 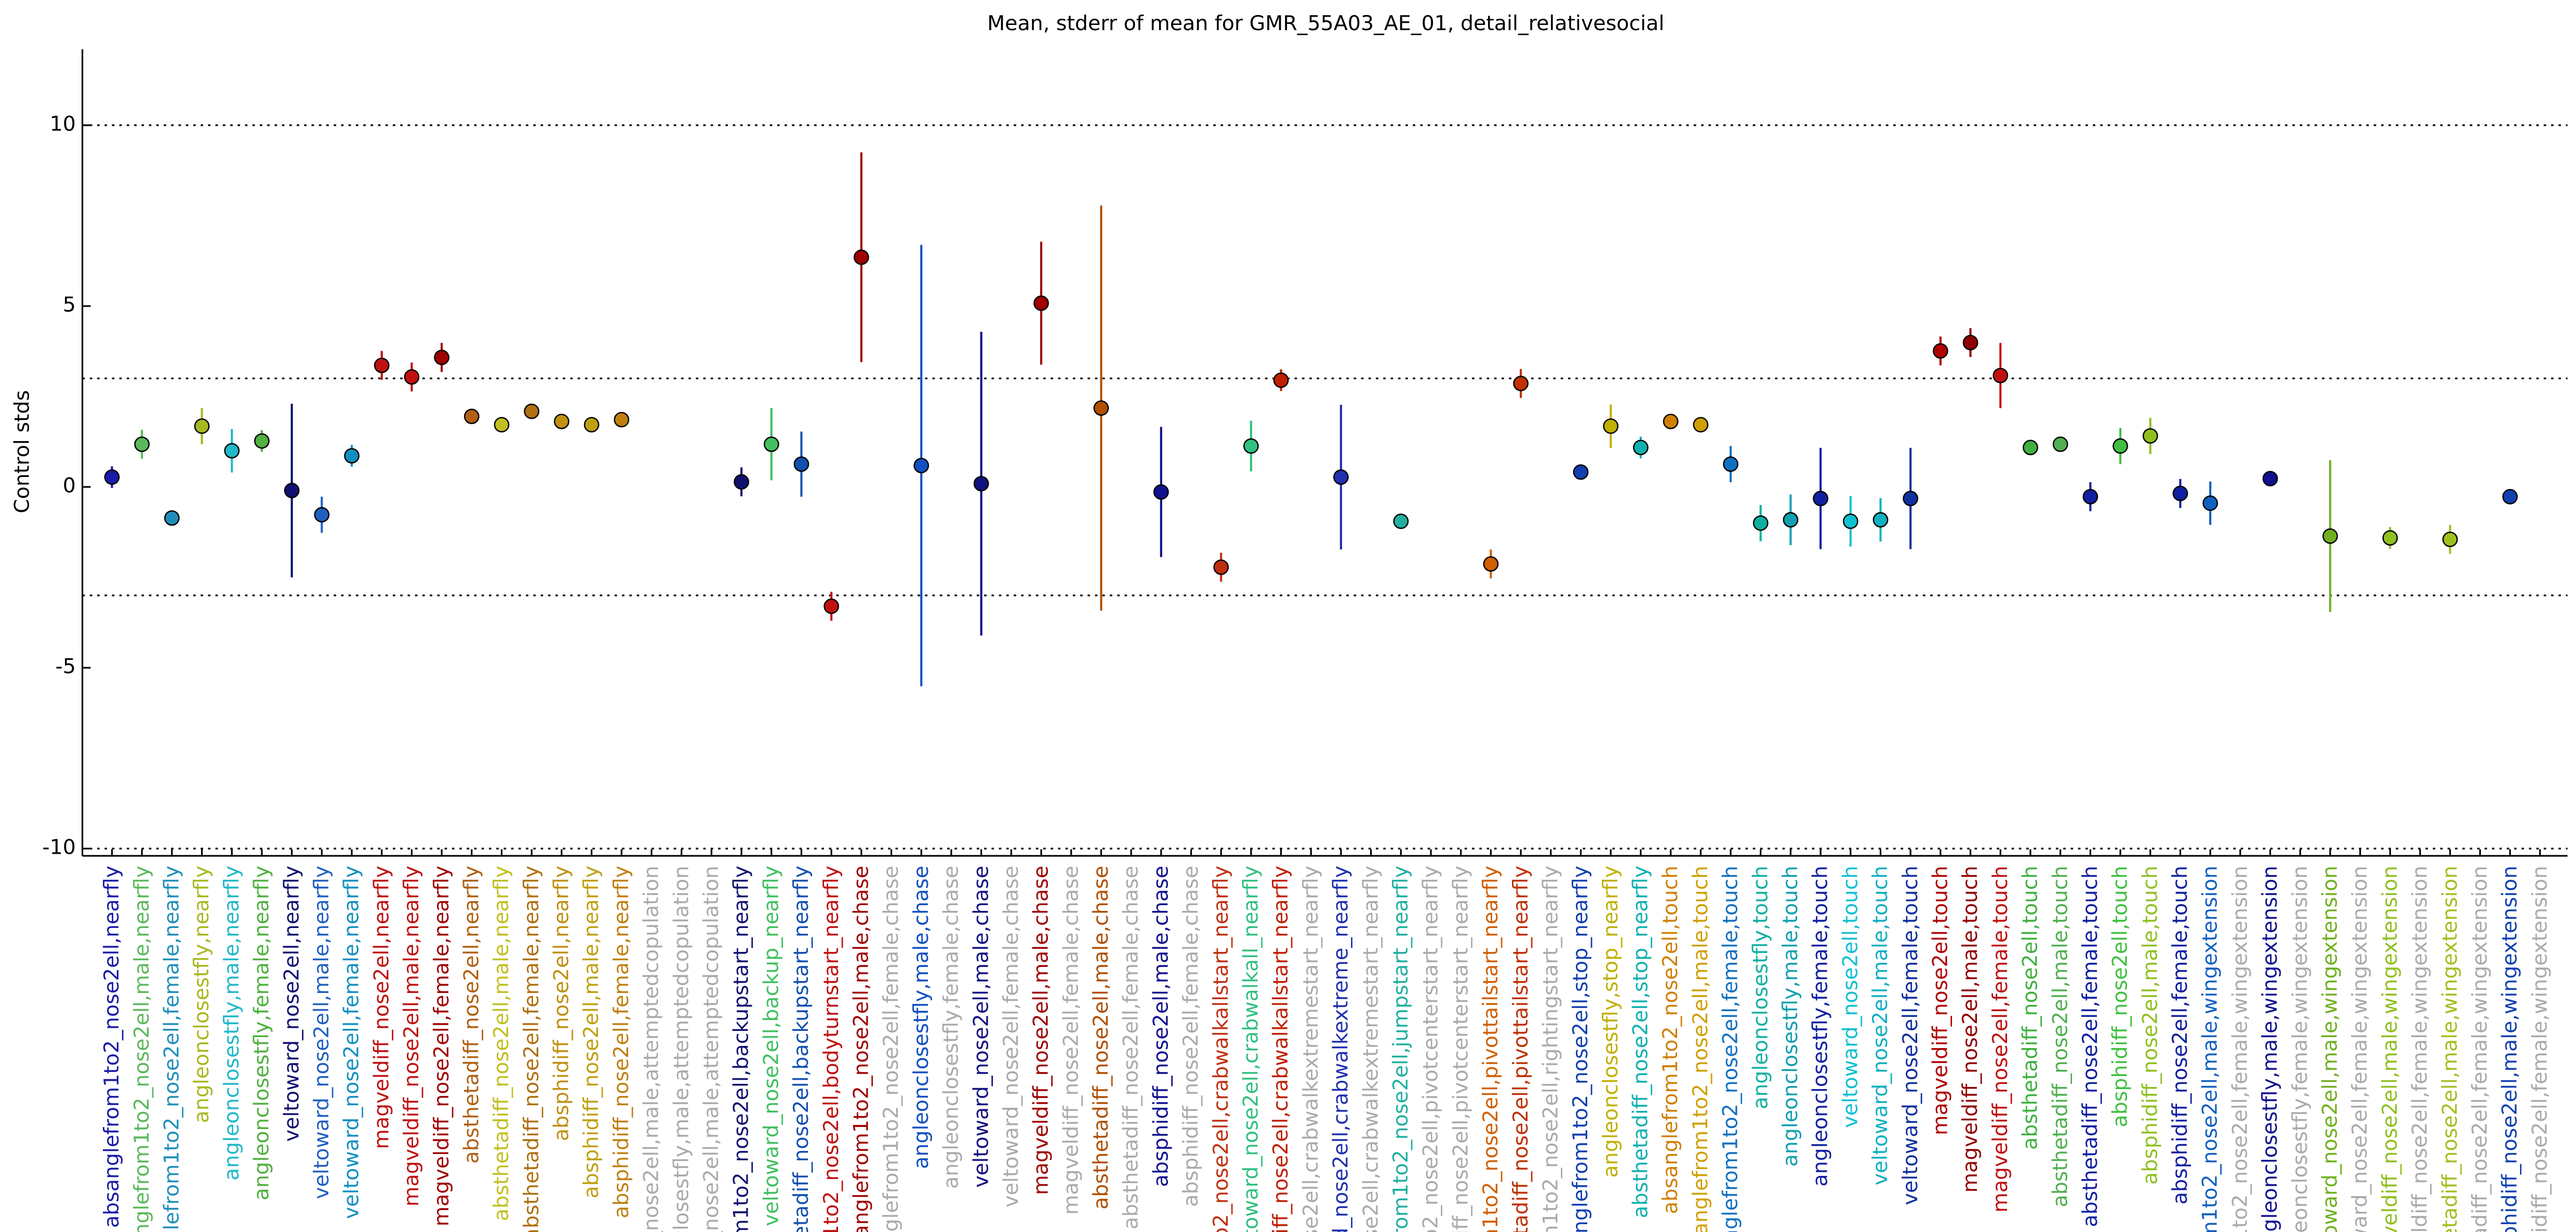 What do you see at coordinates (1251, 1049) in the screenshot?
I see `x-tick-label: veltoward_nose2ell,crabwalkall_nearfly` at bounding box center [1251, 1049].